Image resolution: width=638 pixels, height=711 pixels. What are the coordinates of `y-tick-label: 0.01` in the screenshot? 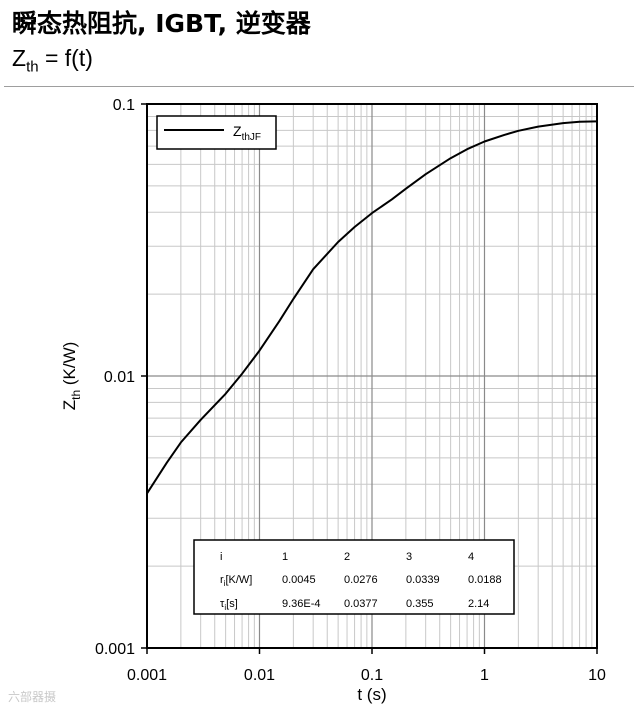 It's located at (119, 377).